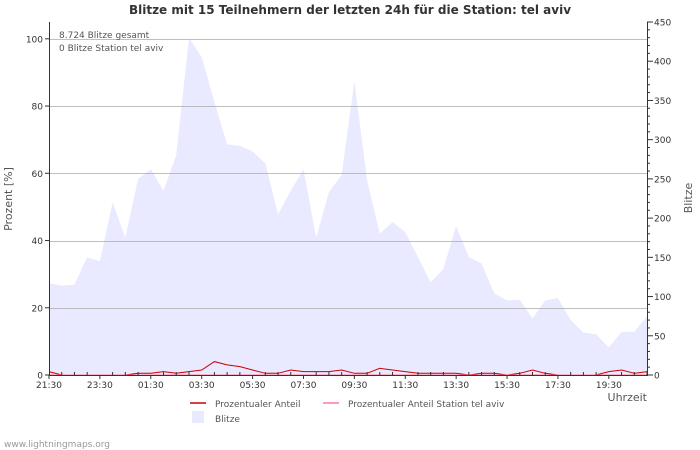  Describe the element at coordinates (688, 198) in the screenshot. I see `y-right-label: Blitze` at that location.